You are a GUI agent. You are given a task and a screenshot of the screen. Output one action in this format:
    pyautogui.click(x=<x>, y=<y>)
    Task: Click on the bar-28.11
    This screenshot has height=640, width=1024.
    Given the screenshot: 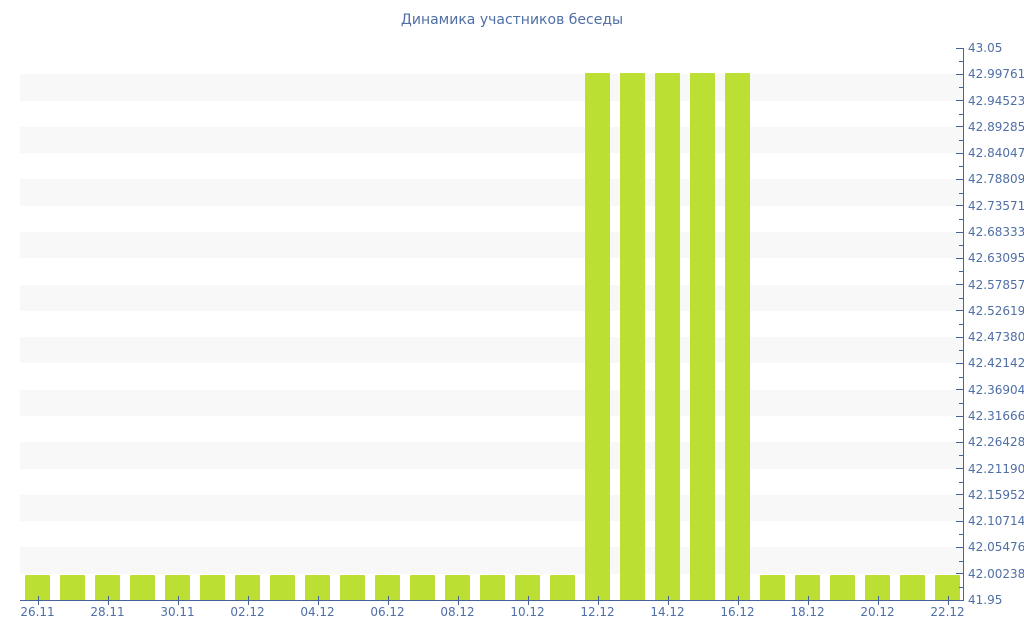 What is the action you would take?
    pyautogui.click(x=107, y=587)
    